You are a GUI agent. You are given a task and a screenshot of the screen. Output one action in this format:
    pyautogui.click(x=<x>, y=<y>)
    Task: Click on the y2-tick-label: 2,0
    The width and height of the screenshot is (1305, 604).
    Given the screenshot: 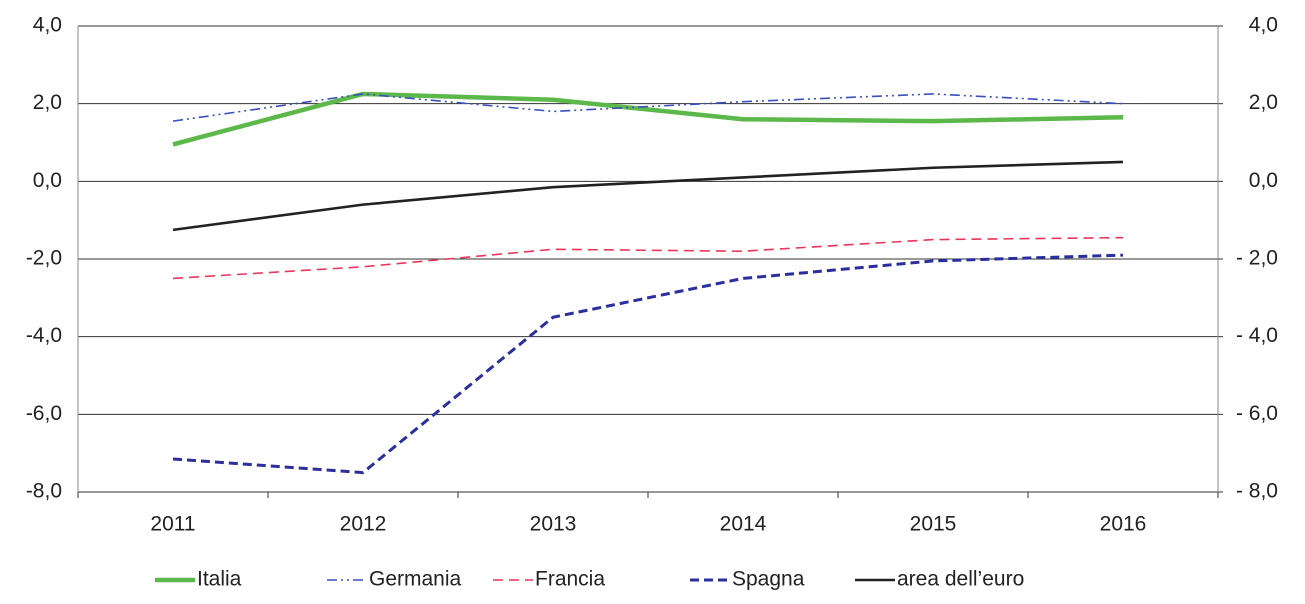 What is the action you would take?
    pyautogui.click(x=1263, y=102)
    